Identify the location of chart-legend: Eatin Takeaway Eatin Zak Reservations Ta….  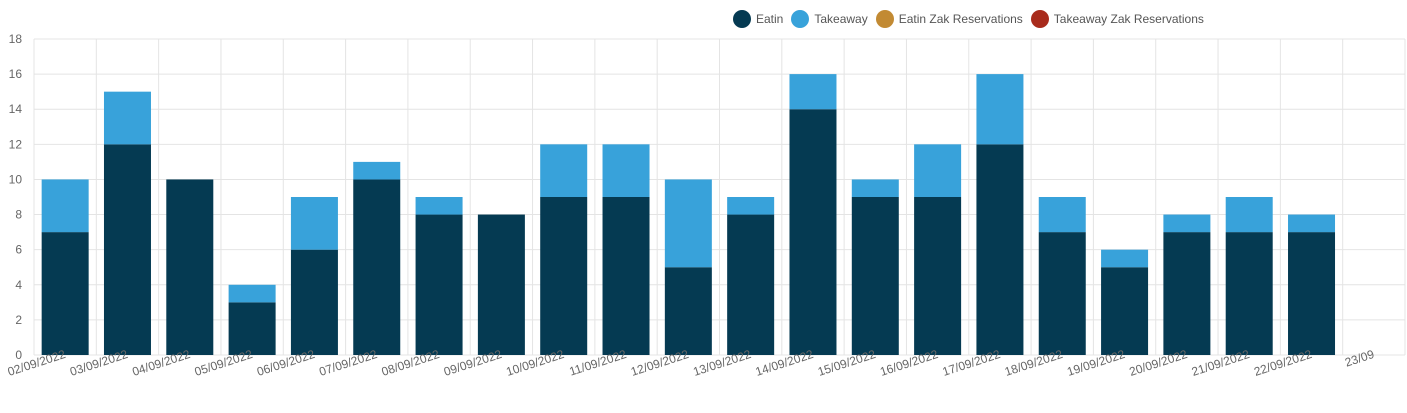
(972, 19).